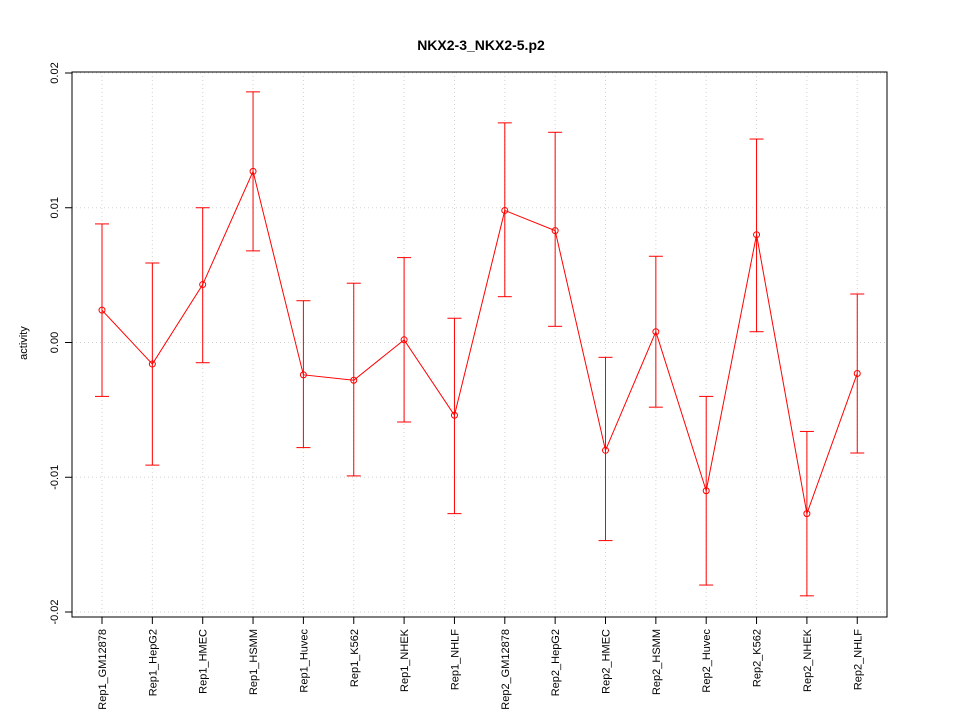  I want to click on y-tick-label: 0.01, so click(55, 207).